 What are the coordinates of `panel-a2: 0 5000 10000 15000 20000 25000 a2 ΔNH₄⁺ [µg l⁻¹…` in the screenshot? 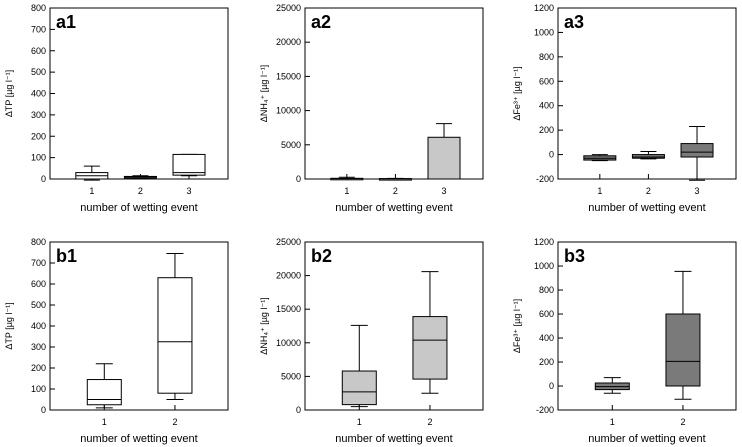 It's located at (371, 108).